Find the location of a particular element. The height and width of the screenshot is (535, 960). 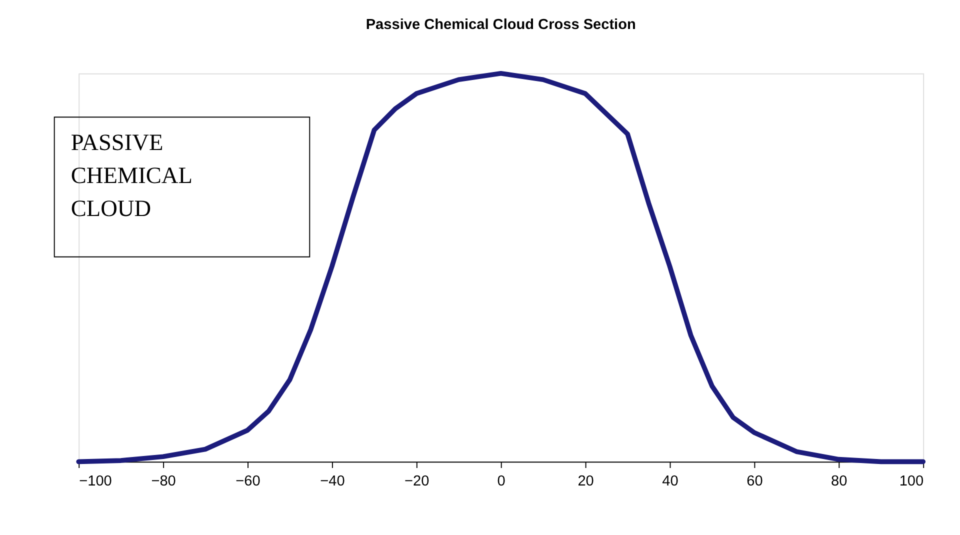

x-tick-label: 20 is located at coordinates (586, 481).